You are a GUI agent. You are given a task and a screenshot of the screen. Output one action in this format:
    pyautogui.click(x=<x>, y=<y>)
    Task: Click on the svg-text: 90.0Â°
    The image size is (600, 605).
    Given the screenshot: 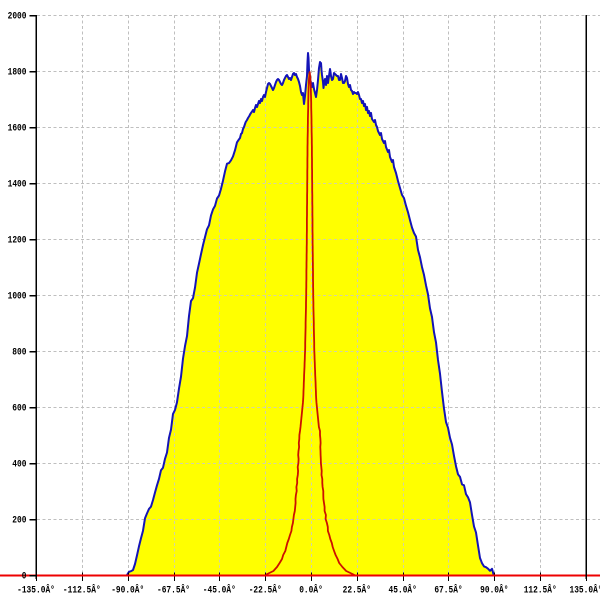 What is the action you would take?
    pyautogui.click(x=494, y=590)
    